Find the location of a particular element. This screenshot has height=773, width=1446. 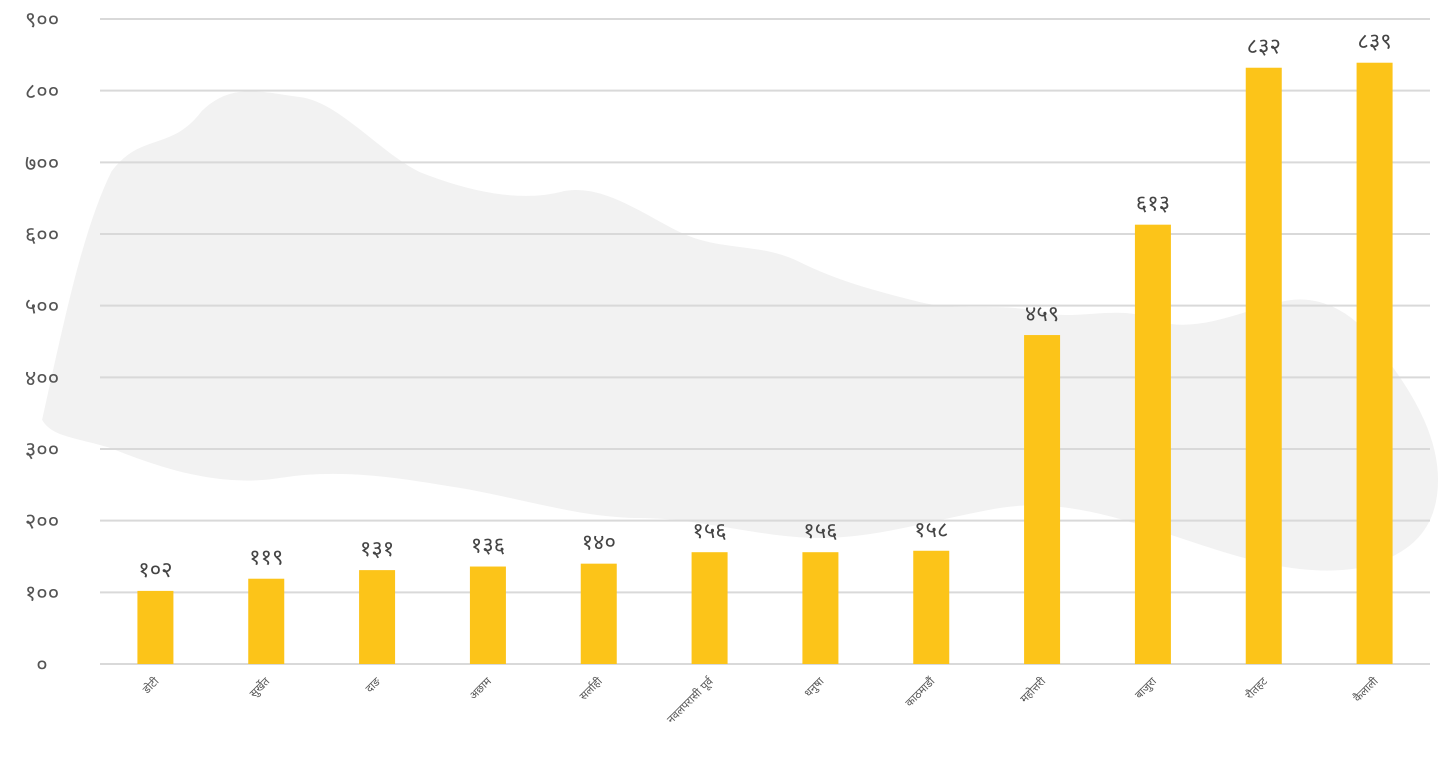

data-label: ६१३ is located at coordinates (1153, 204).